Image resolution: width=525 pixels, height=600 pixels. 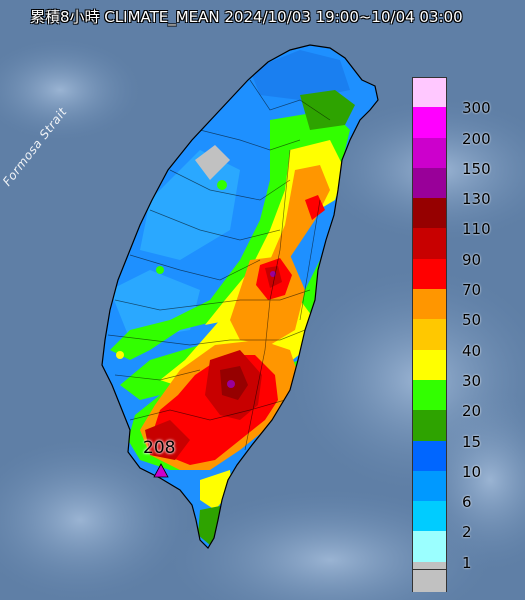 I want to click on legend-label: 2, so click(x=467, y=532).